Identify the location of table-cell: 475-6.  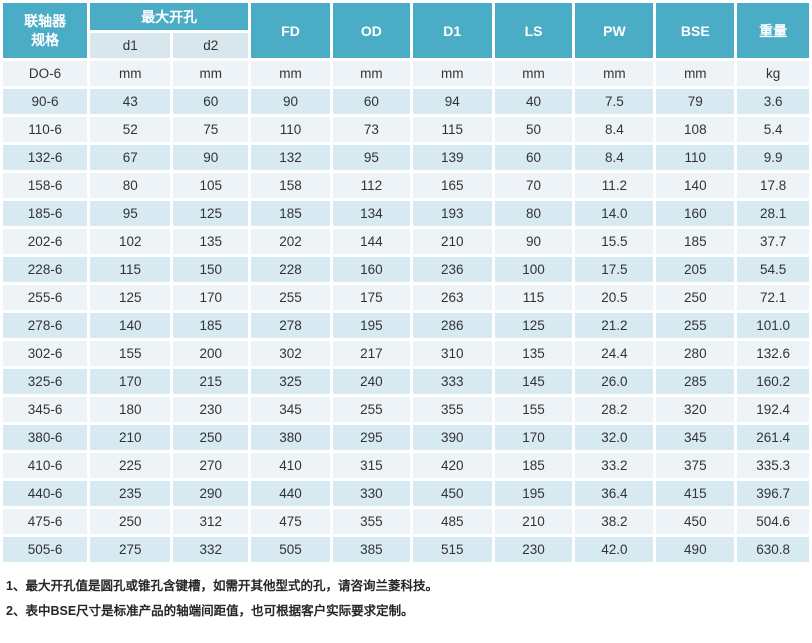
(45, 521).